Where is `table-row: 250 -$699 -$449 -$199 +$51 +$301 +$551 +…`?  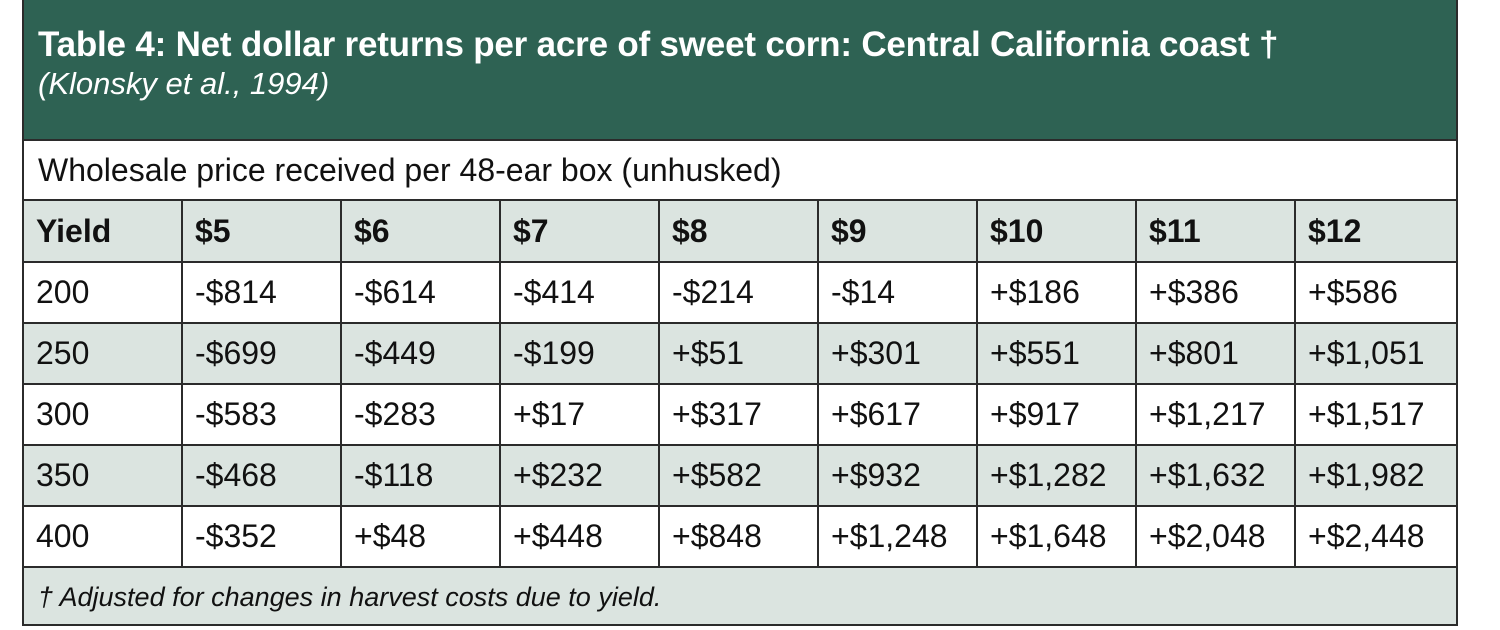 table-row: 250 -$699 -$449 -$199 +$51 +$301 +$551 +… is located at coordinates (740, 354).